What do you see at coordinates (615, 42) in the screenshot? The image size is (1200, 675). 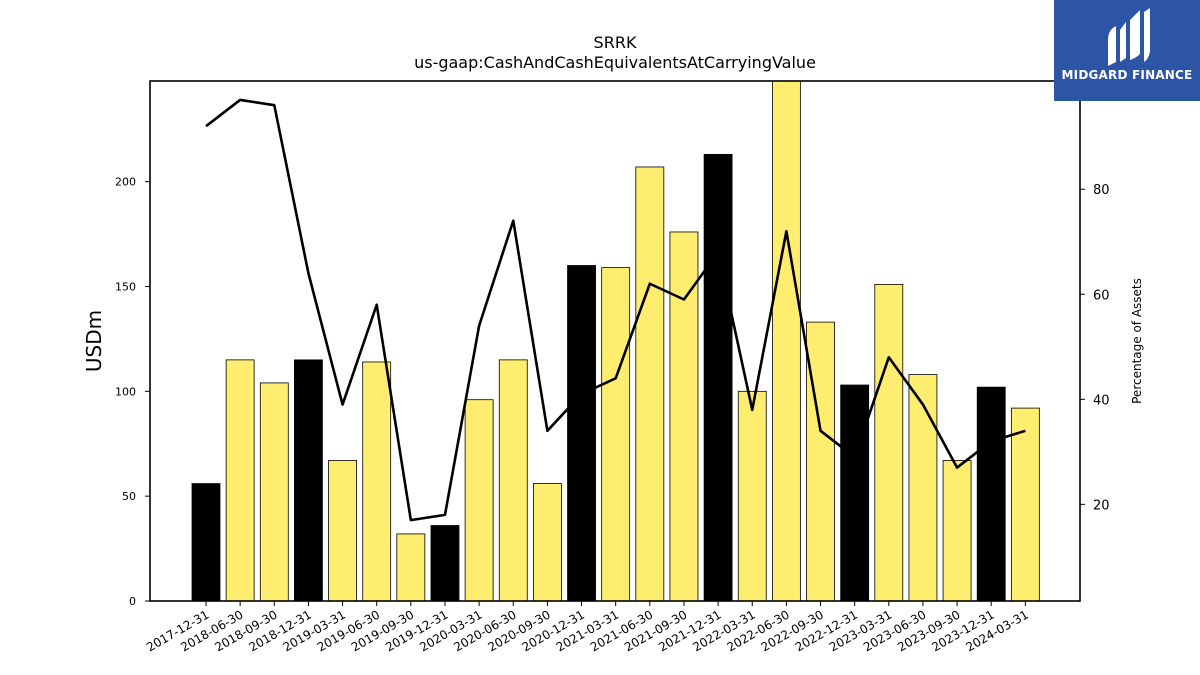 I see `chart-title: SRRK` at bounding box center [615, 42].